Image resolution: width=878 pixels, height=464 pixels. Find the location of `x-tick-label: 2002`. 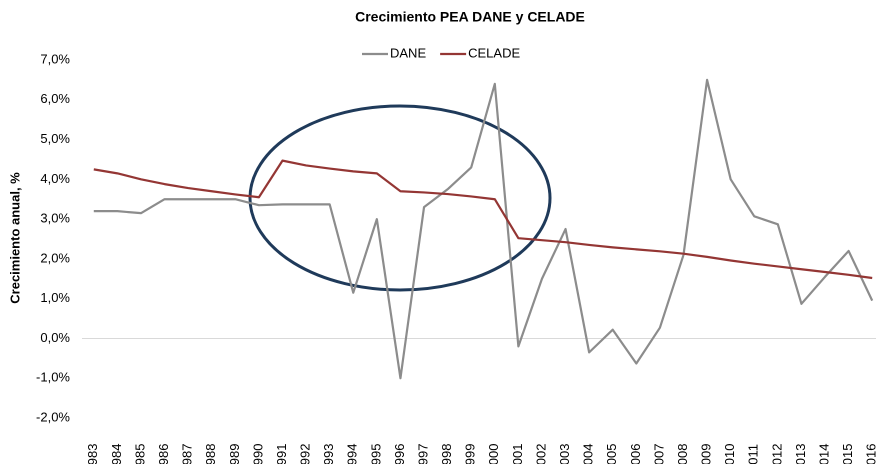

x-tick-label: 2002 is located at coordinates (540, 454).